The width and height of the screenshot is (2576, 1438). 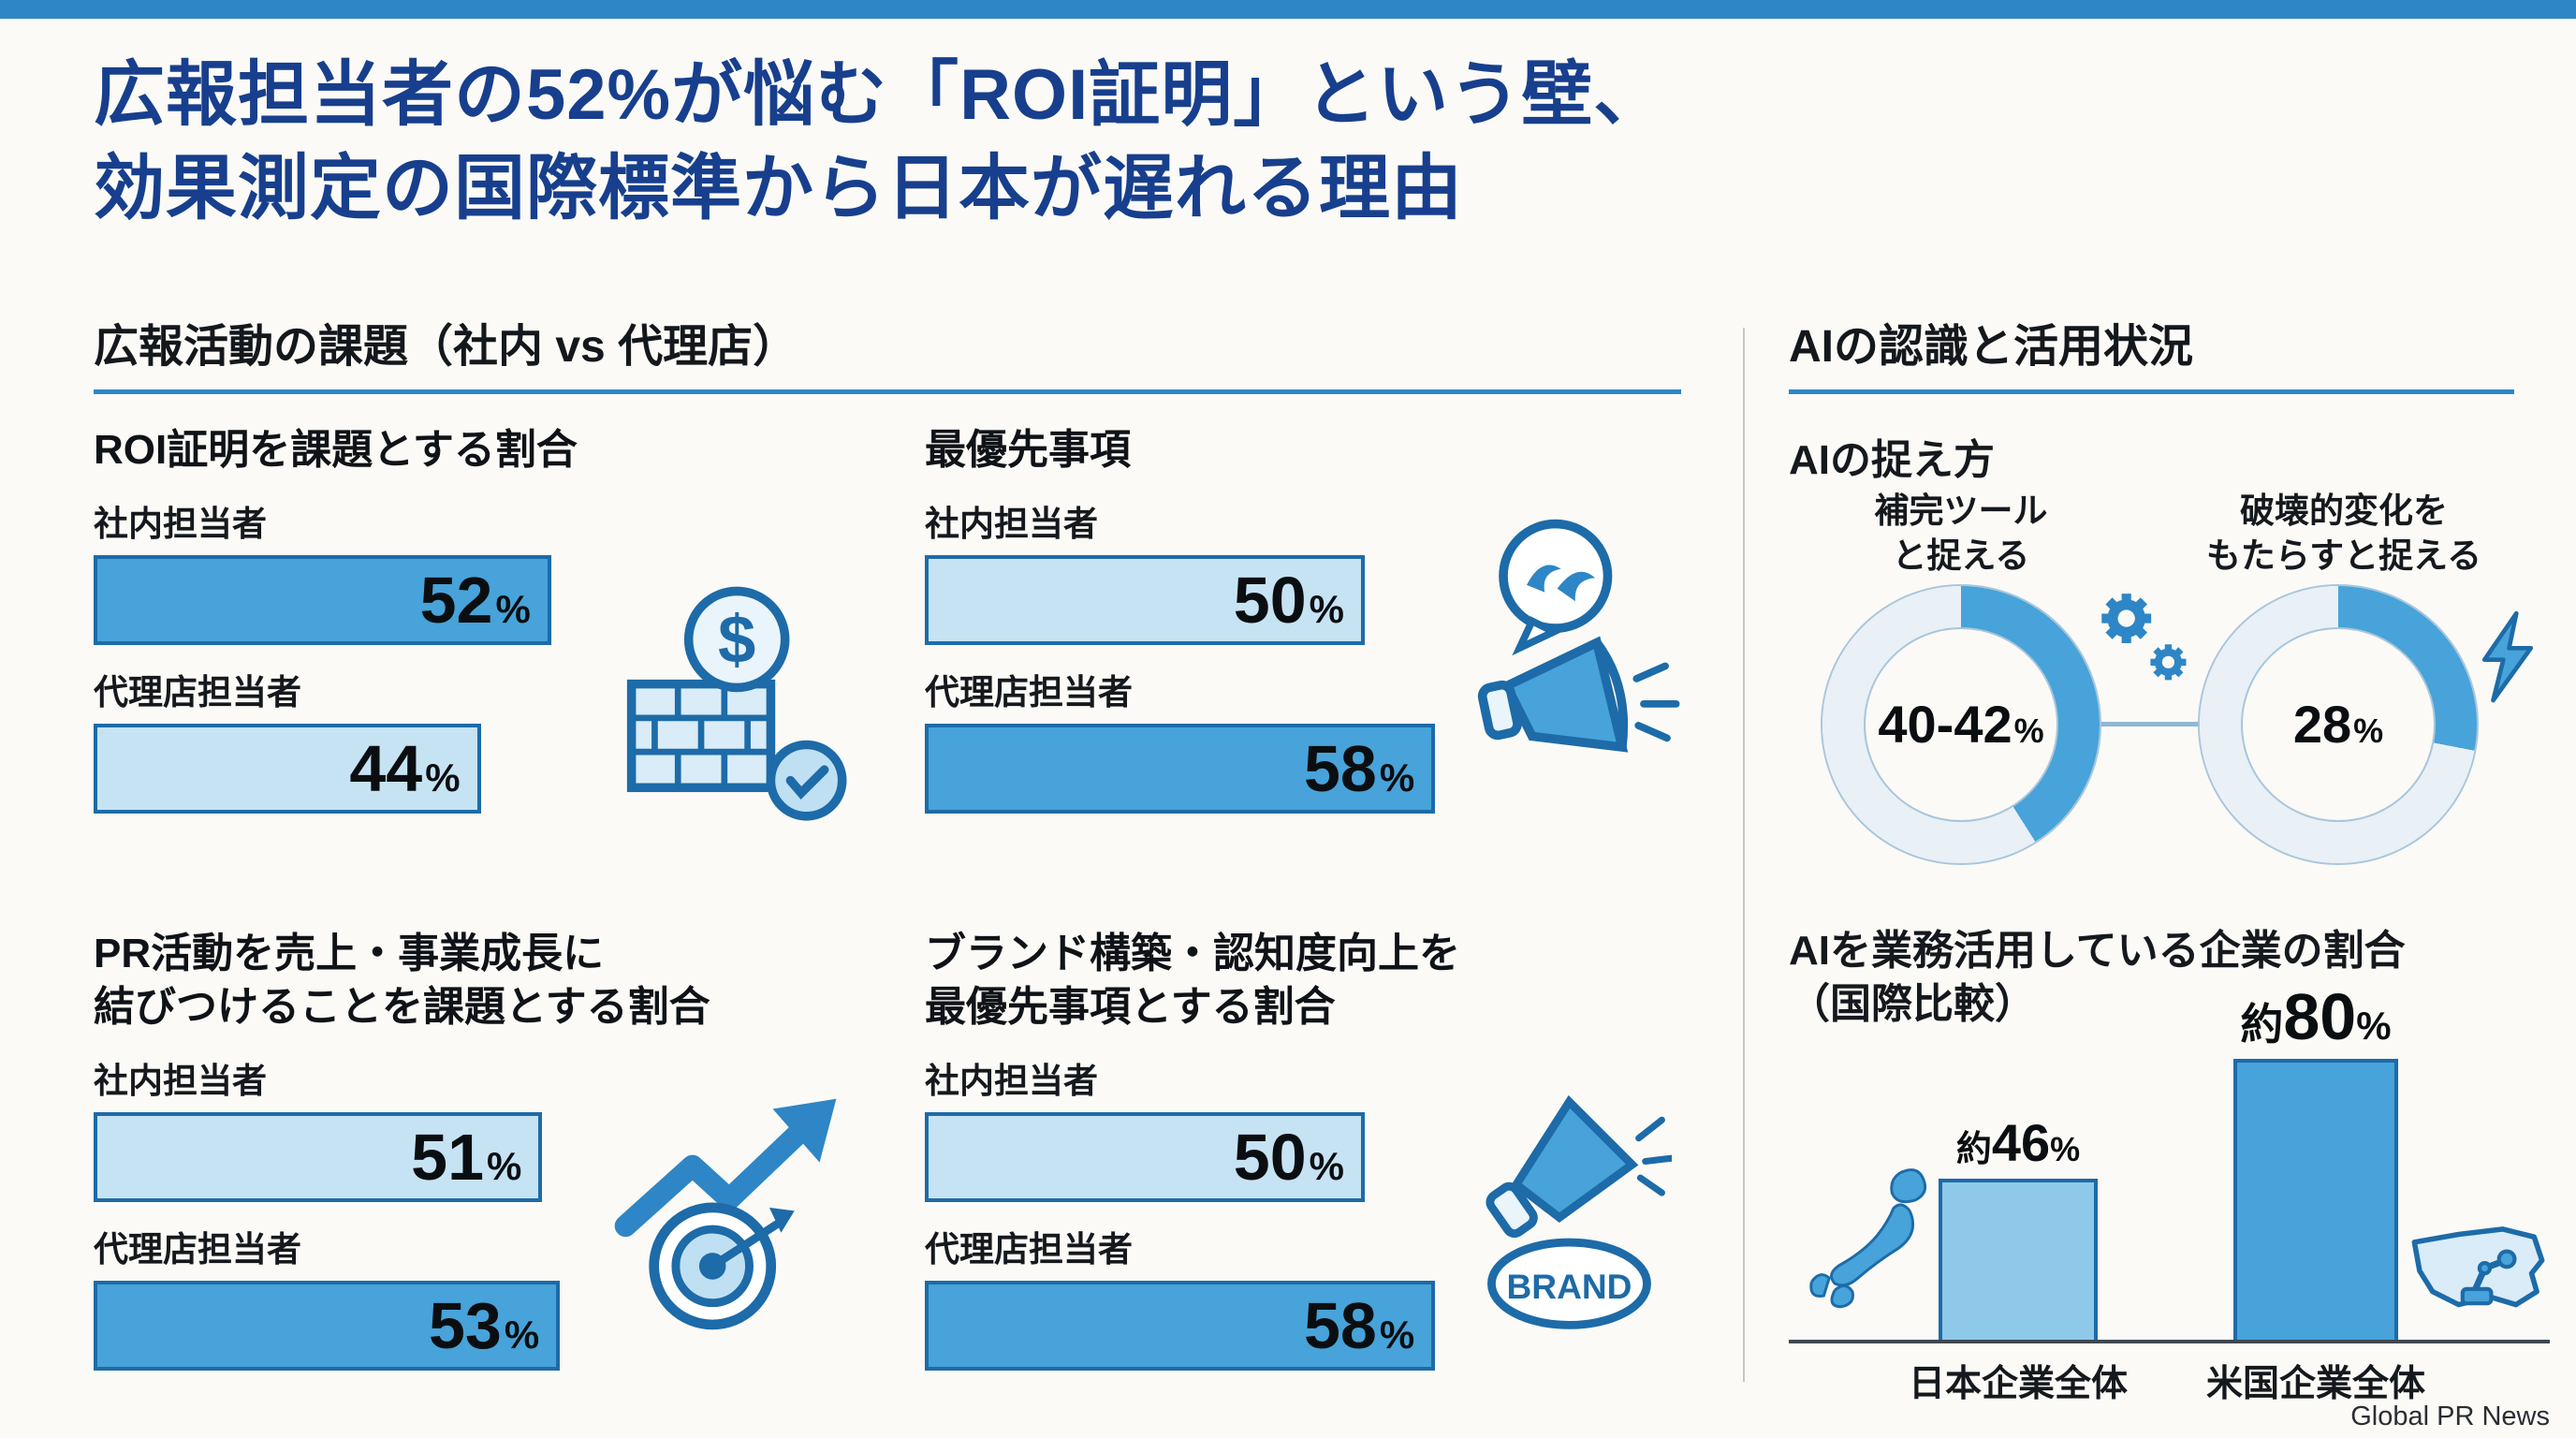 I want to click on bar-track: 51%, so click(x=533, y=1157).